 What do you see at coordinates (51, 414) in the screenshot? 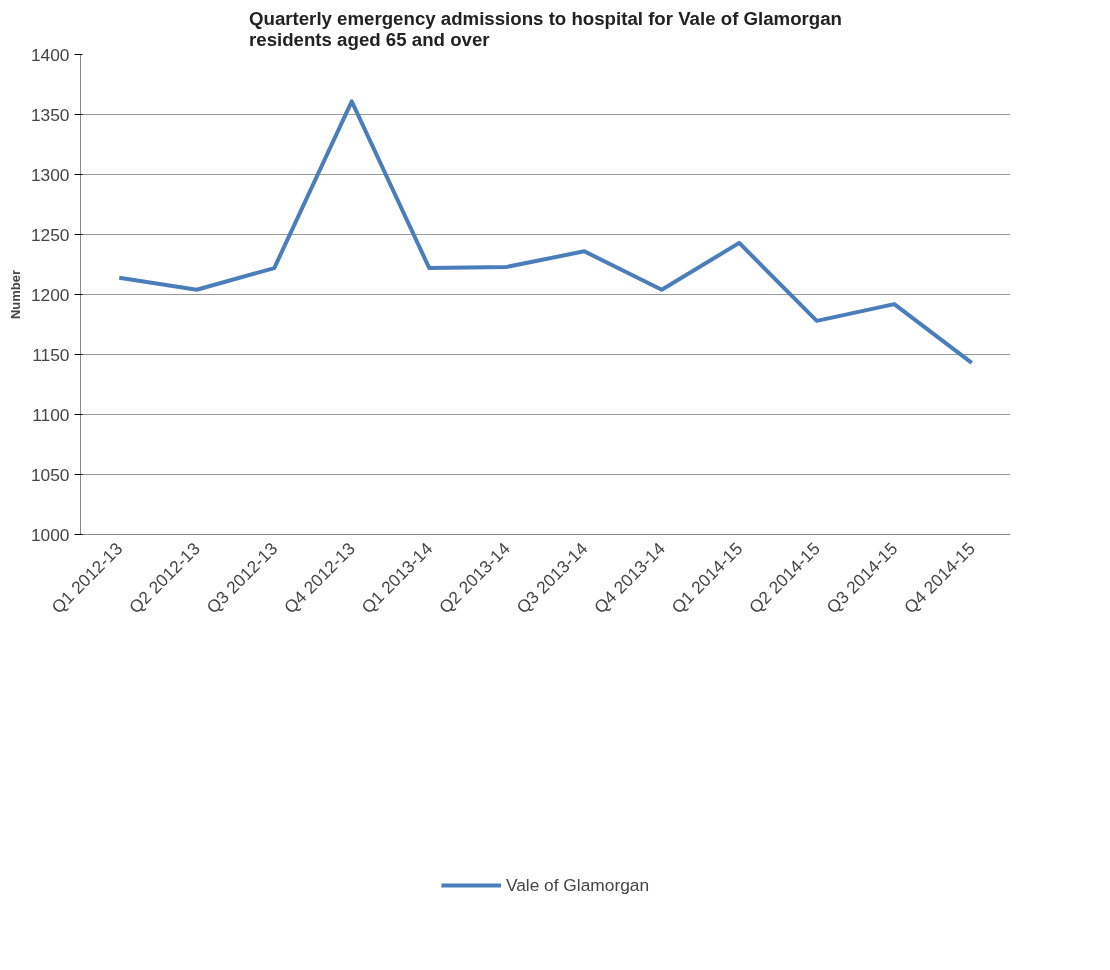
I see `y-tick-label: 1100` at bounding box center [51, 414].